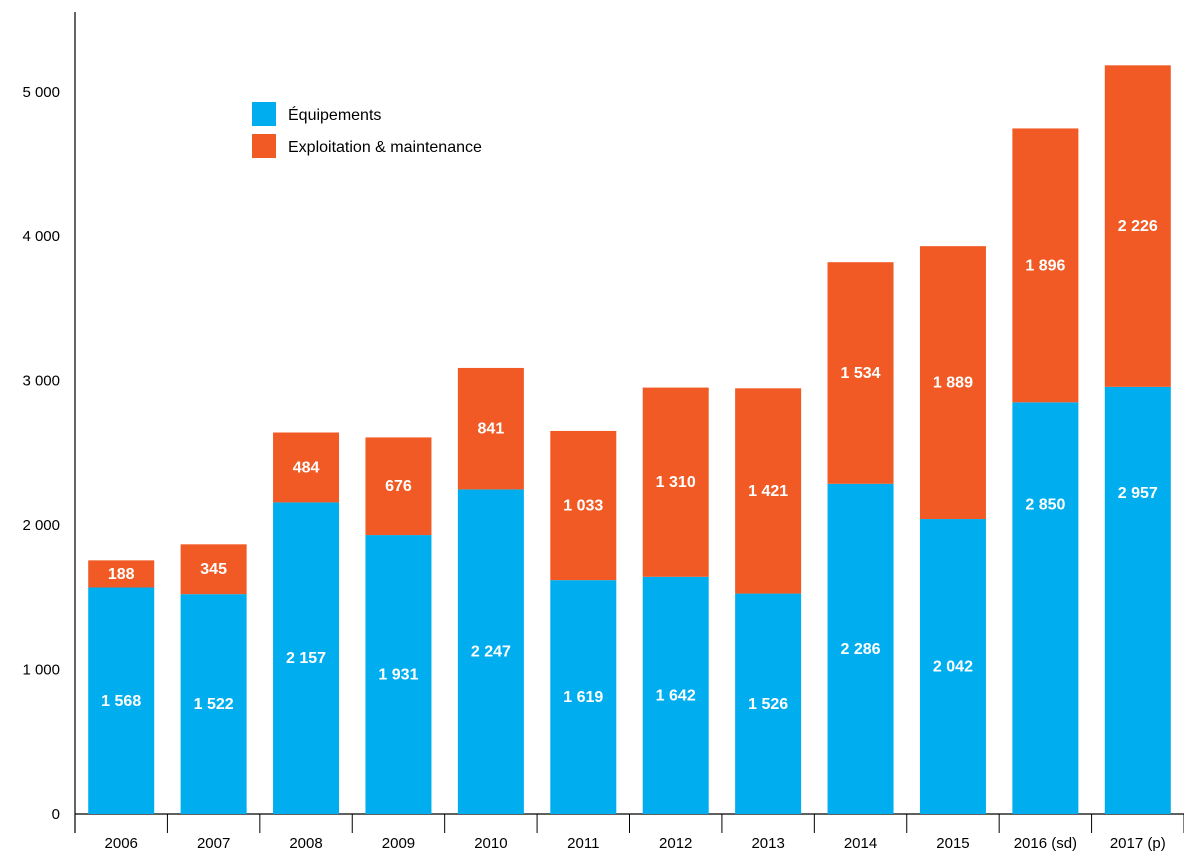 Image resolution: width=1184 pixels, height=858 pixels. I want to click on data-label-exploitation: 1 033, so click(583, 506).